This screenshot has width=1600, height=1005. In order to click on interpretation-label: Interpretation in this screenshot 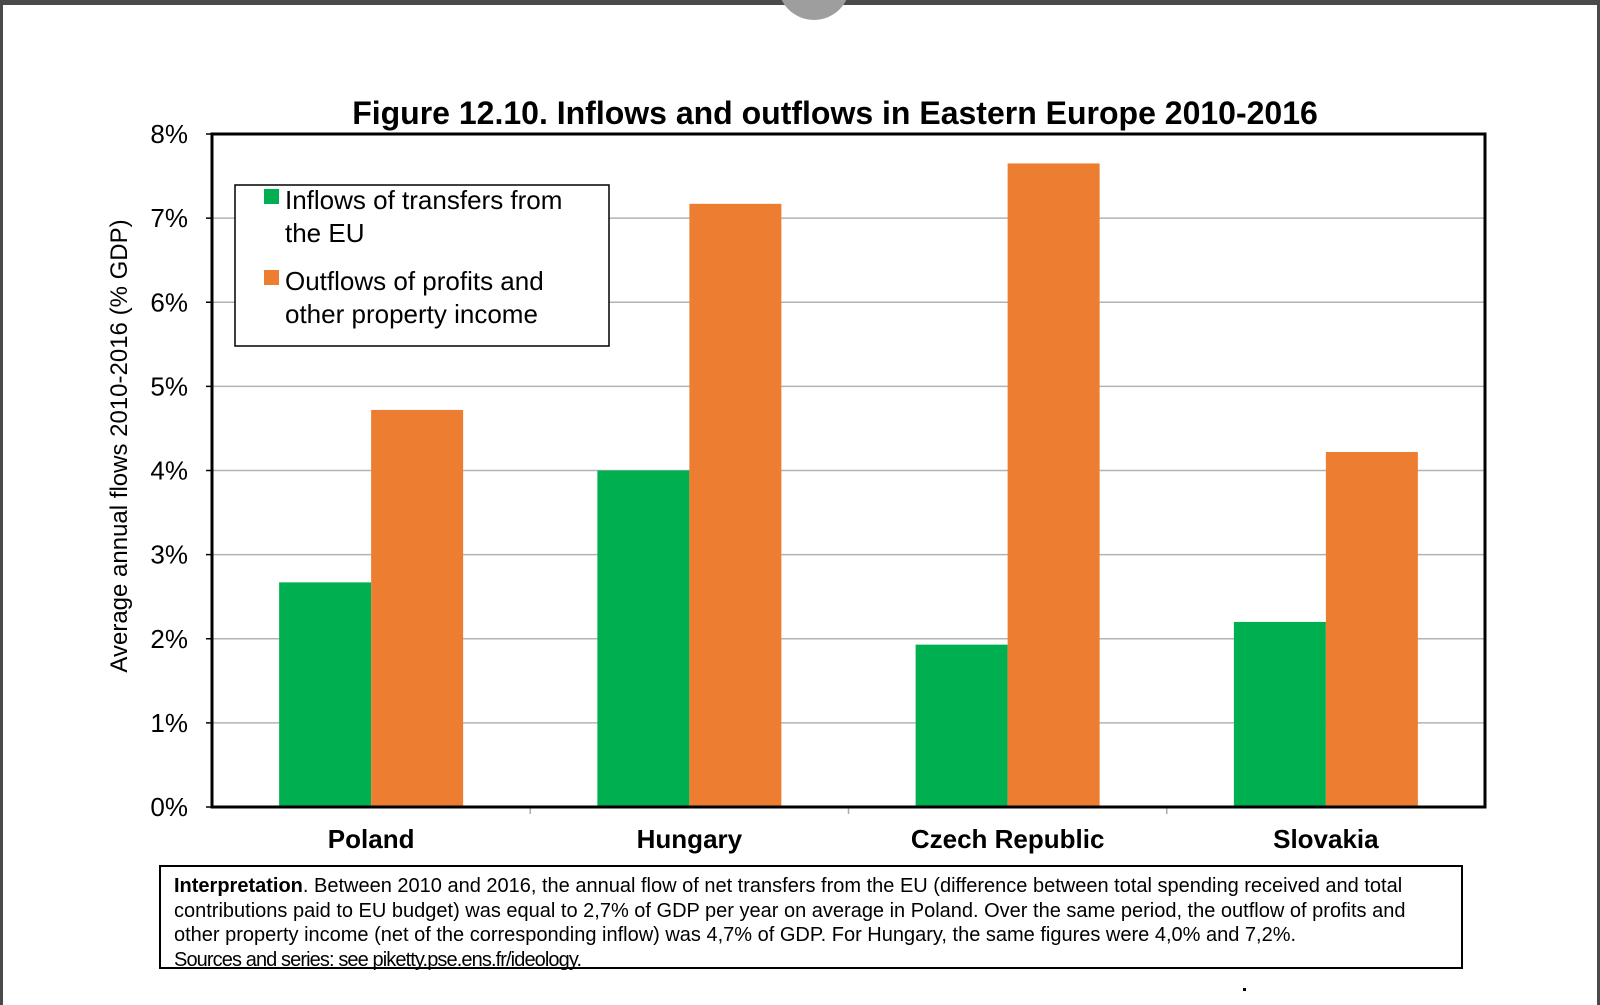, I will do `click(238, 886)`.